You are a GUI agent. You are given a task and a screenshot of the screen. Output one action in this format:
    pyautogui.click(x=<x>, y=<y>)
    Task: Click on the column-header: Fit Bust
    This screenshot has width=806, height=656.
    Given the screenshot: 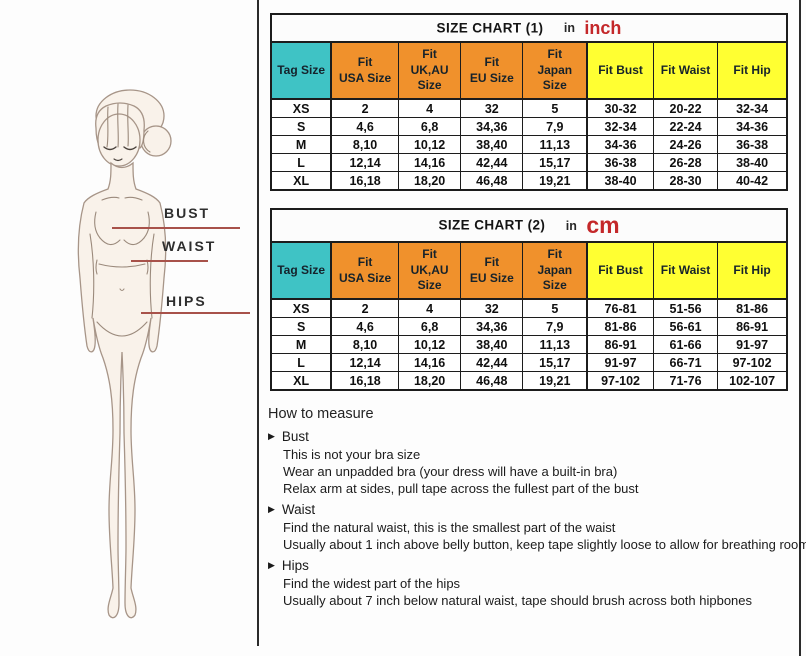 What is the action you would take?
    pyautogui.click(x=620, y=270)
    